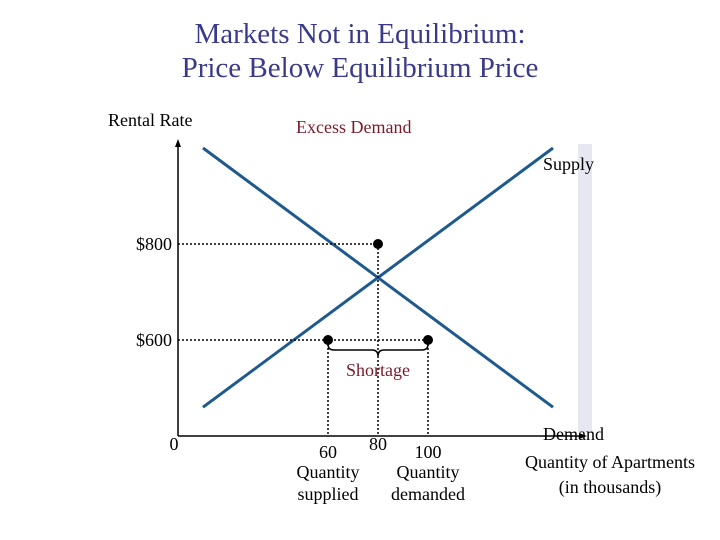 This screenshot has height=540, width=720. I want to click on x-tick-label-100: 100, so click(428, 452).